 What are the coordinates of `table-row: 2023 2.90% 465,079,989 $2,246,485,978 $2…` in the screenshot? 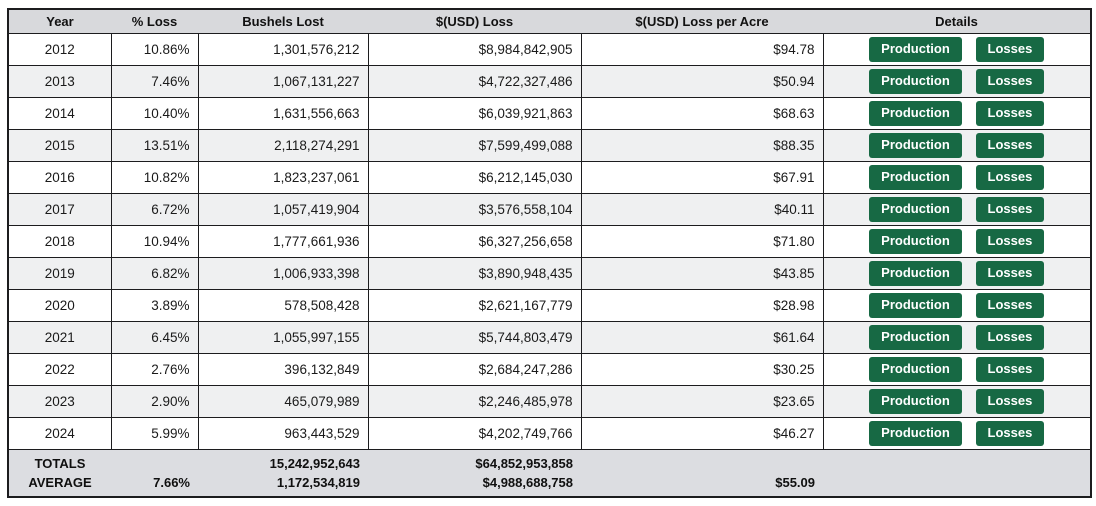 It's located at (549, 401).